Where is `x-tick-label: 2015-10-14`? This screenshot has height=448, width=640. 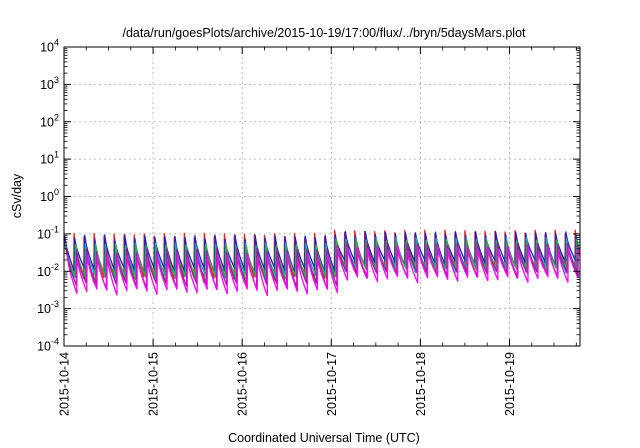
x-tick-label: 2015-10-14 is located at coordinates (65, 384).